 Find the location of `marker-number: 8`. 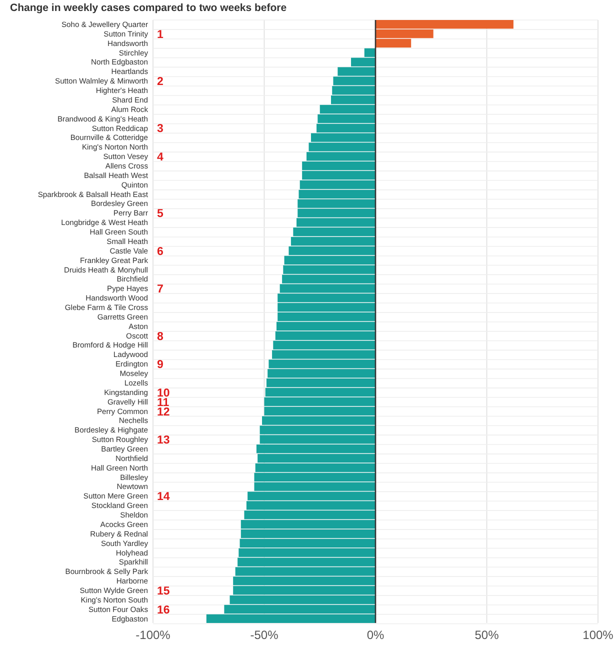

marker-number: 8 is located at coordinates (160, 336).